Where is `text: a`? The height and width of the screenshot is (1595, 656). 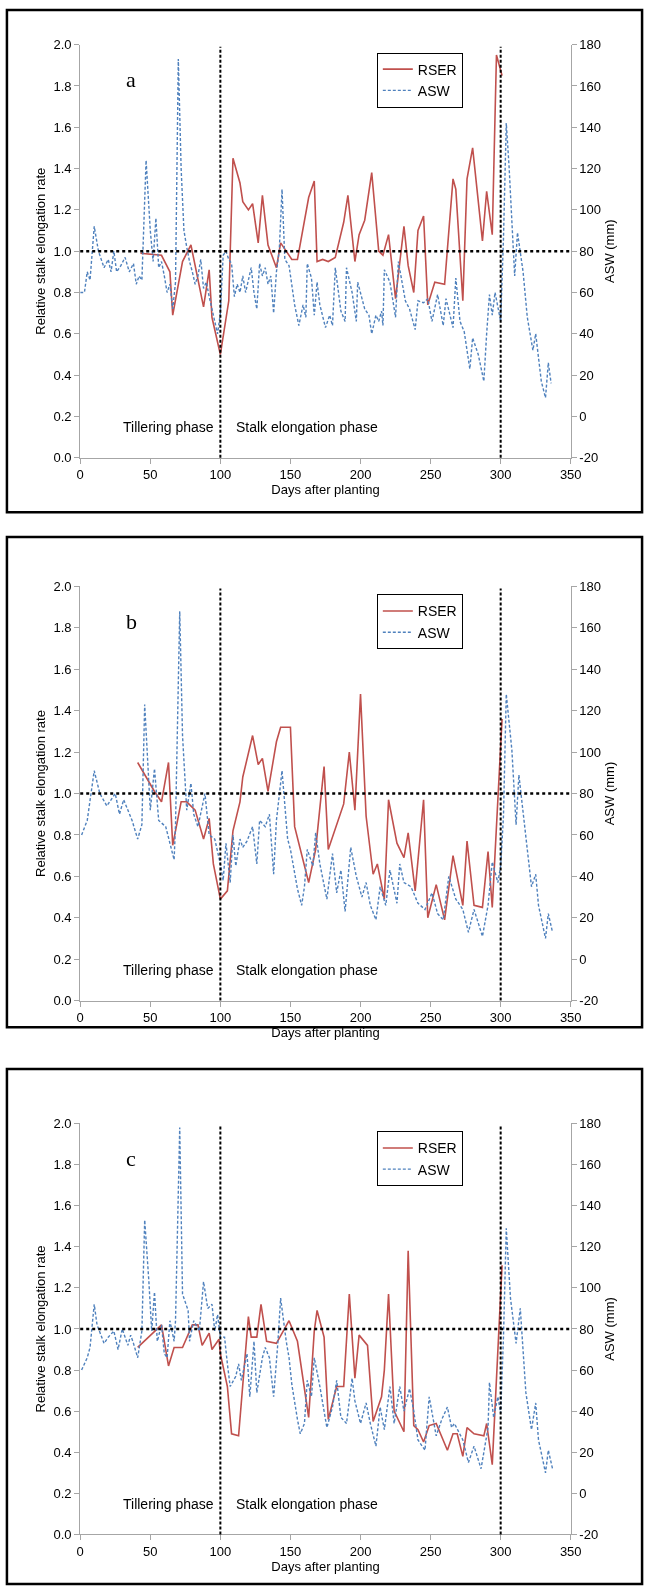 text: a is located at coordinates (131, 79).